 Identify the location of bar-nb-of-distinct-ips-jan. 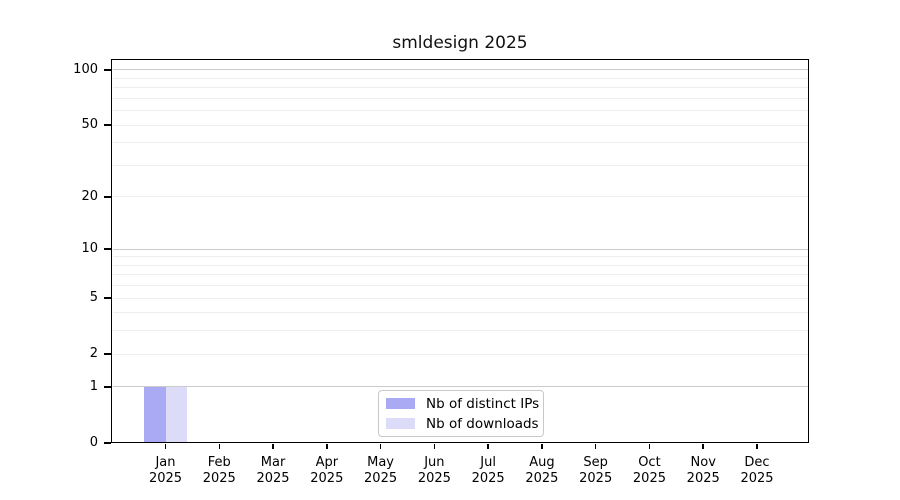
(155, 414).